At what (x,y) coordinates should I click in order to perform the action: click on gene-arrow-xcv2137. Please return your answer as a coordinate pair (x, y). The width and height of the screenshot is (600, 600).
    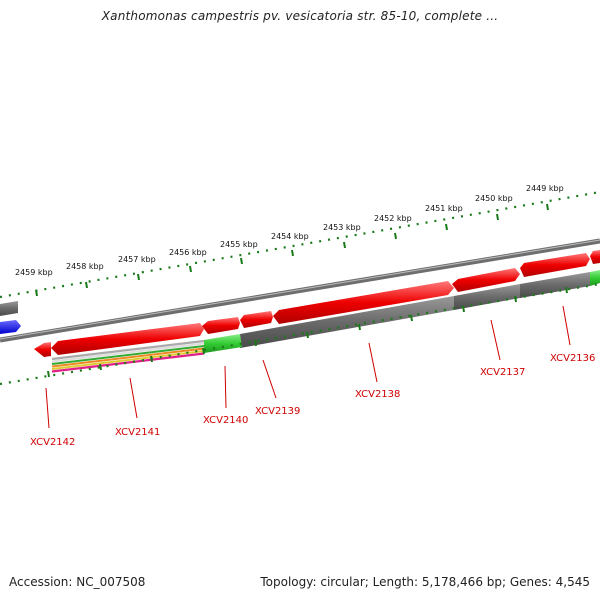
    Looking at the image, I should click on (486, 280).